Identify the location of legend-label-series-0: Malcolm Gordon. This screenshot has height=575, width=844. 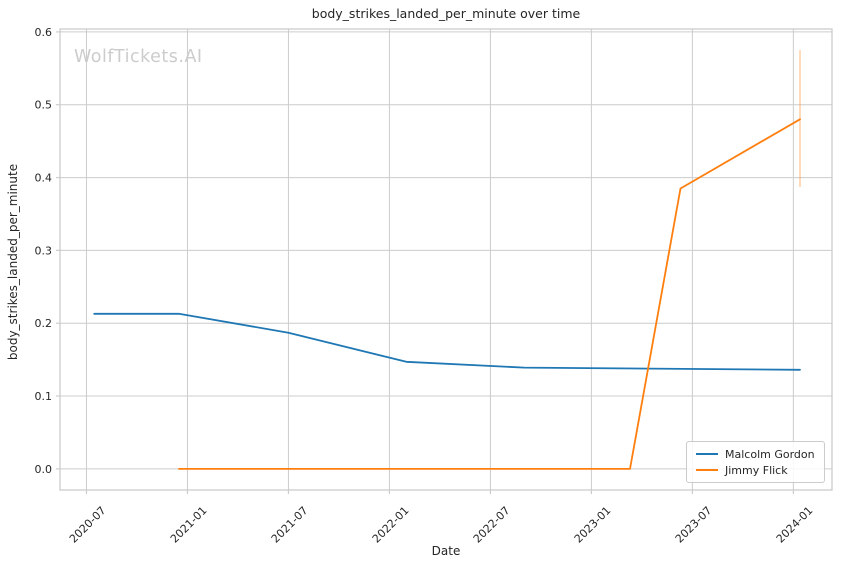
(770, 454).